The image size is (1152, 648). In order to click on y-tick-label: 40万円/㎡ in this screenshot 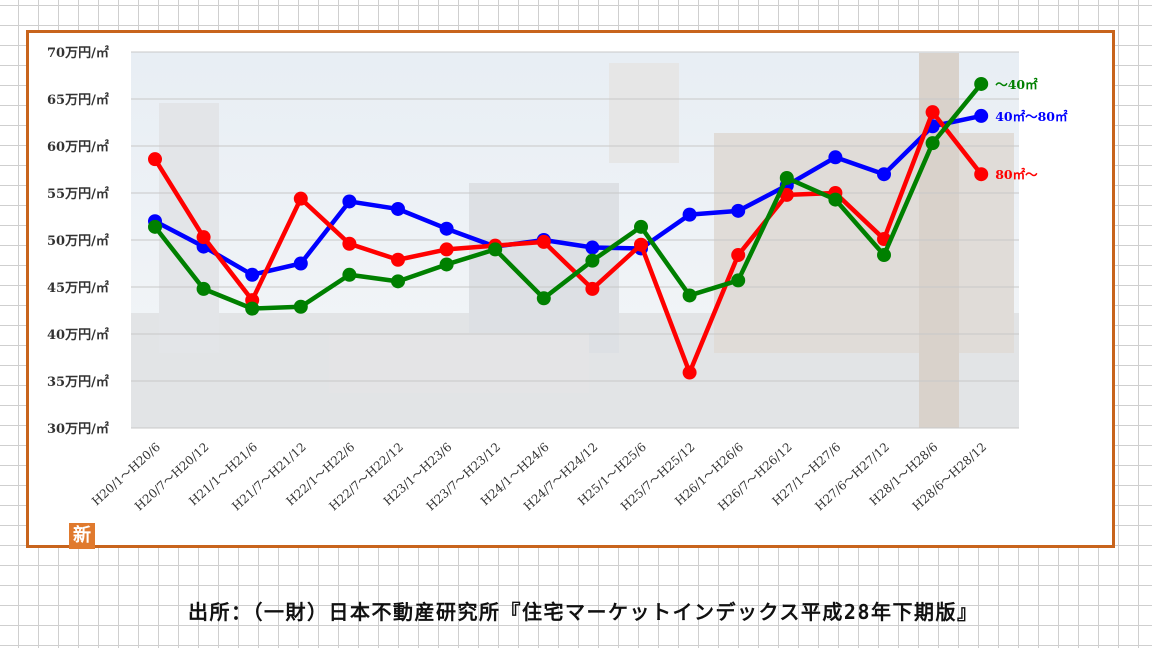, I will do `click(78, 335)`.